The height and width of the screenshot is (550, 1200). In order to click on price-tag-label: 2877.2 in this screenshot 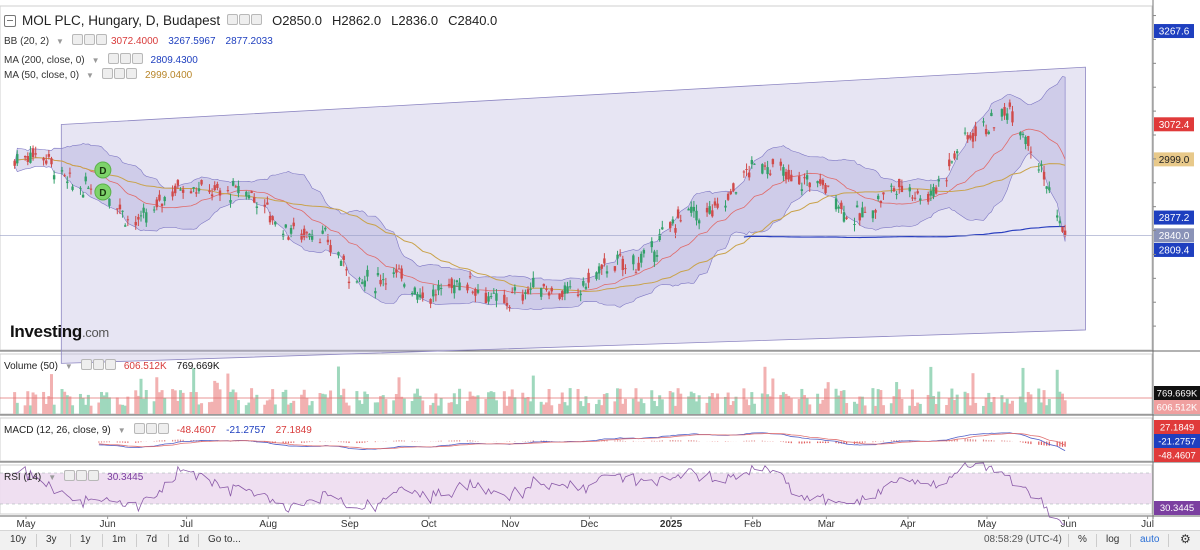, I will do `click(1174, 218)`.